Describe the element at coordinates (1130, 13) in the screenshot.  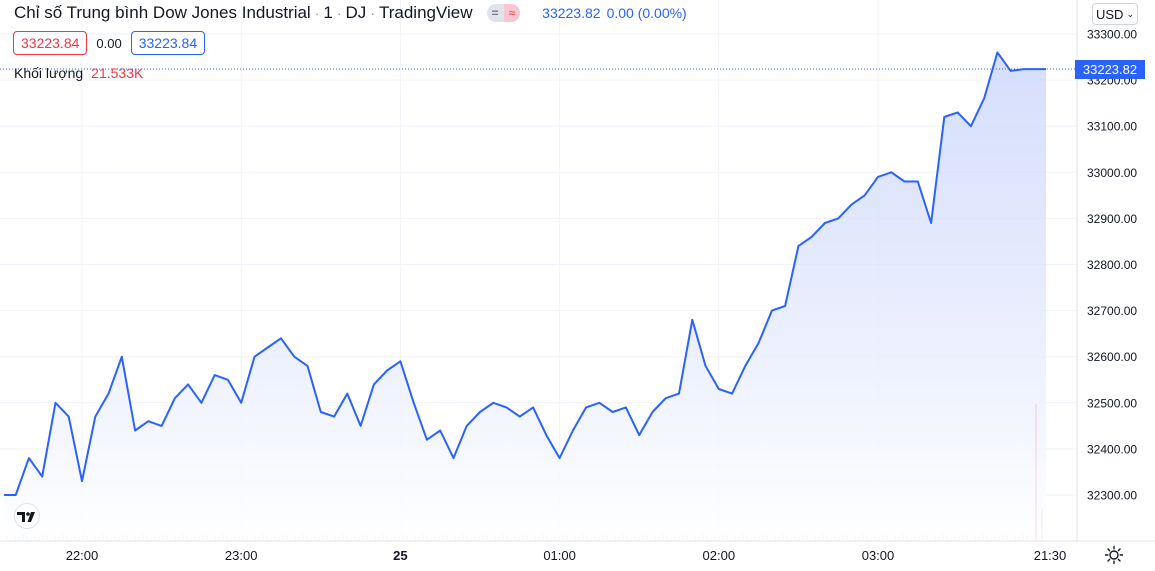
I see `chevron-down-icon: ⌄` at that location.